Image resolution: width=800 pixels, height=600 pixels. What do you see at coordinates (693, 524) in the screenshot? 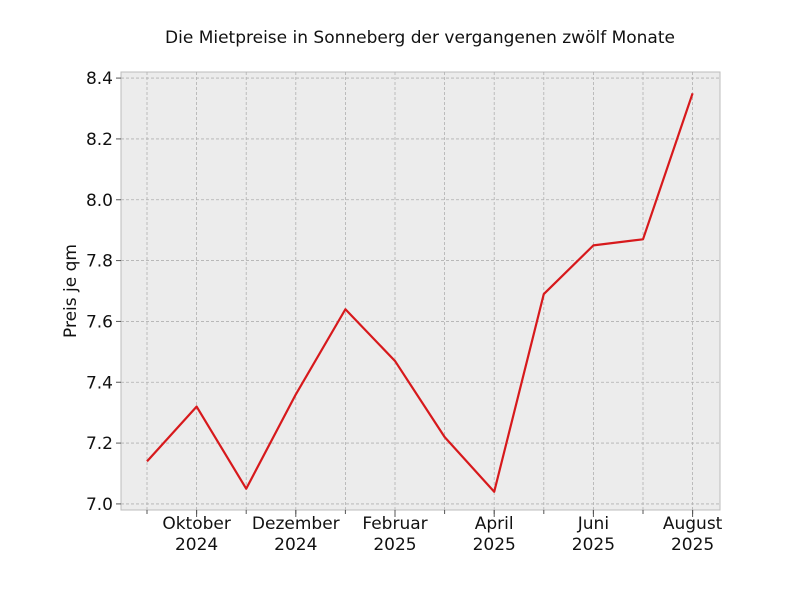
I see `x-tick-label-month: August` at bounding box center [693, 524].